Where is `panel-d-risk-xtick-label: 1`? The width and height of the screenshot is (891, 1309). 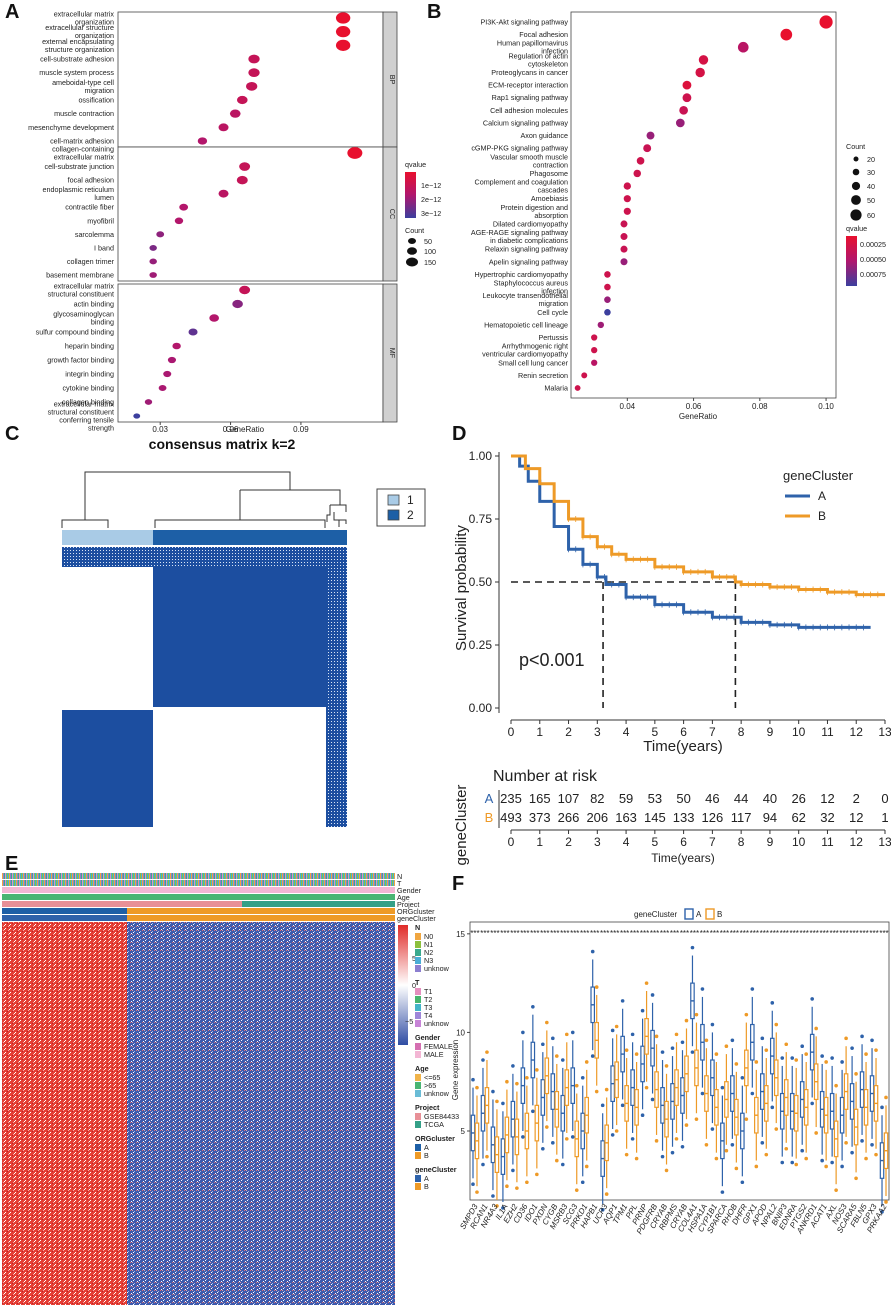 panel-d-risk-xtick-label: 1 is located at coordinates (539, 842).